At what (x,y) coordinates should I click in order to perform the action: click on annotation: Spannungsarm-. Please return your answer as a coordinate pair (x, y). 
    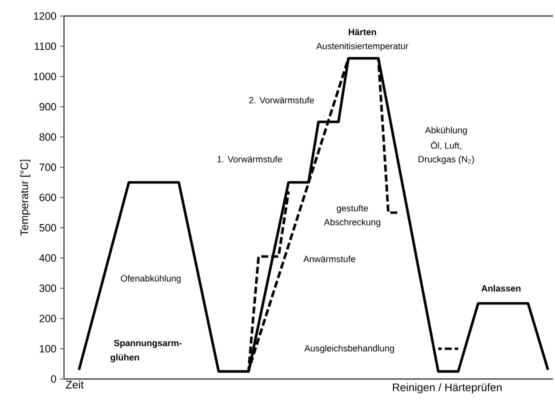
    Looking at the image, I should click on (148, 344).